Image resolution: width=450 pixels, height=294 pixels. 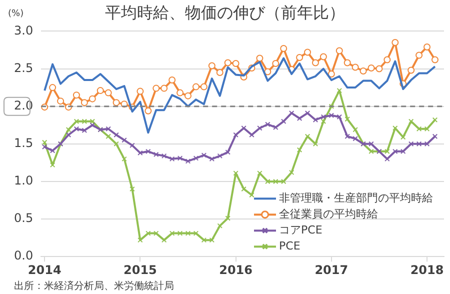 What do you see at coordinates (24, 143) in the screenshot?
I see `y-tick-label: 1.5` at bounding box center [24, 143].